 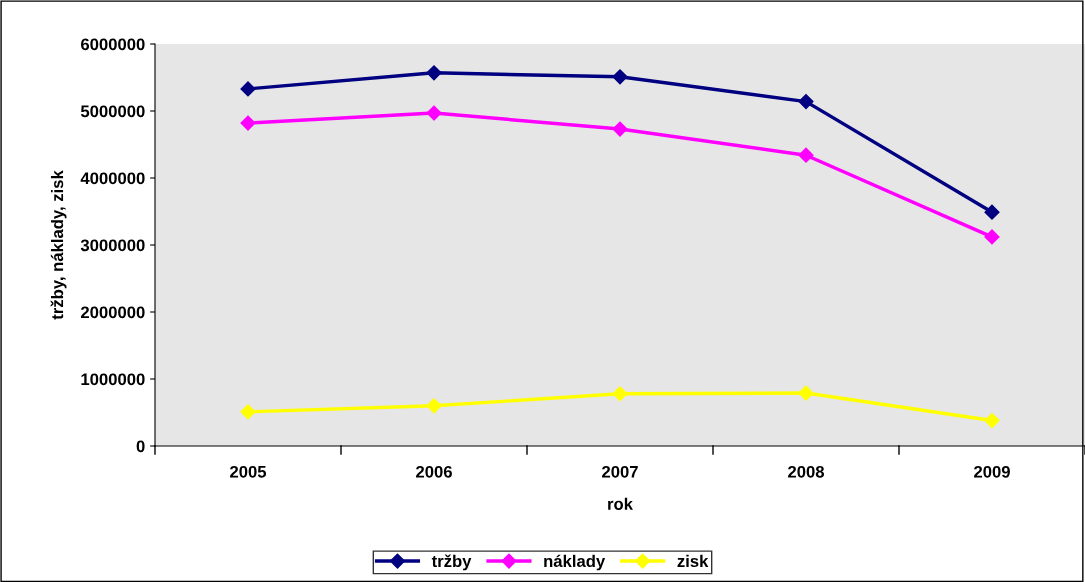 I want to click on y-axis-title: tržby, náklady, zisk, so click(x=58, y=245).